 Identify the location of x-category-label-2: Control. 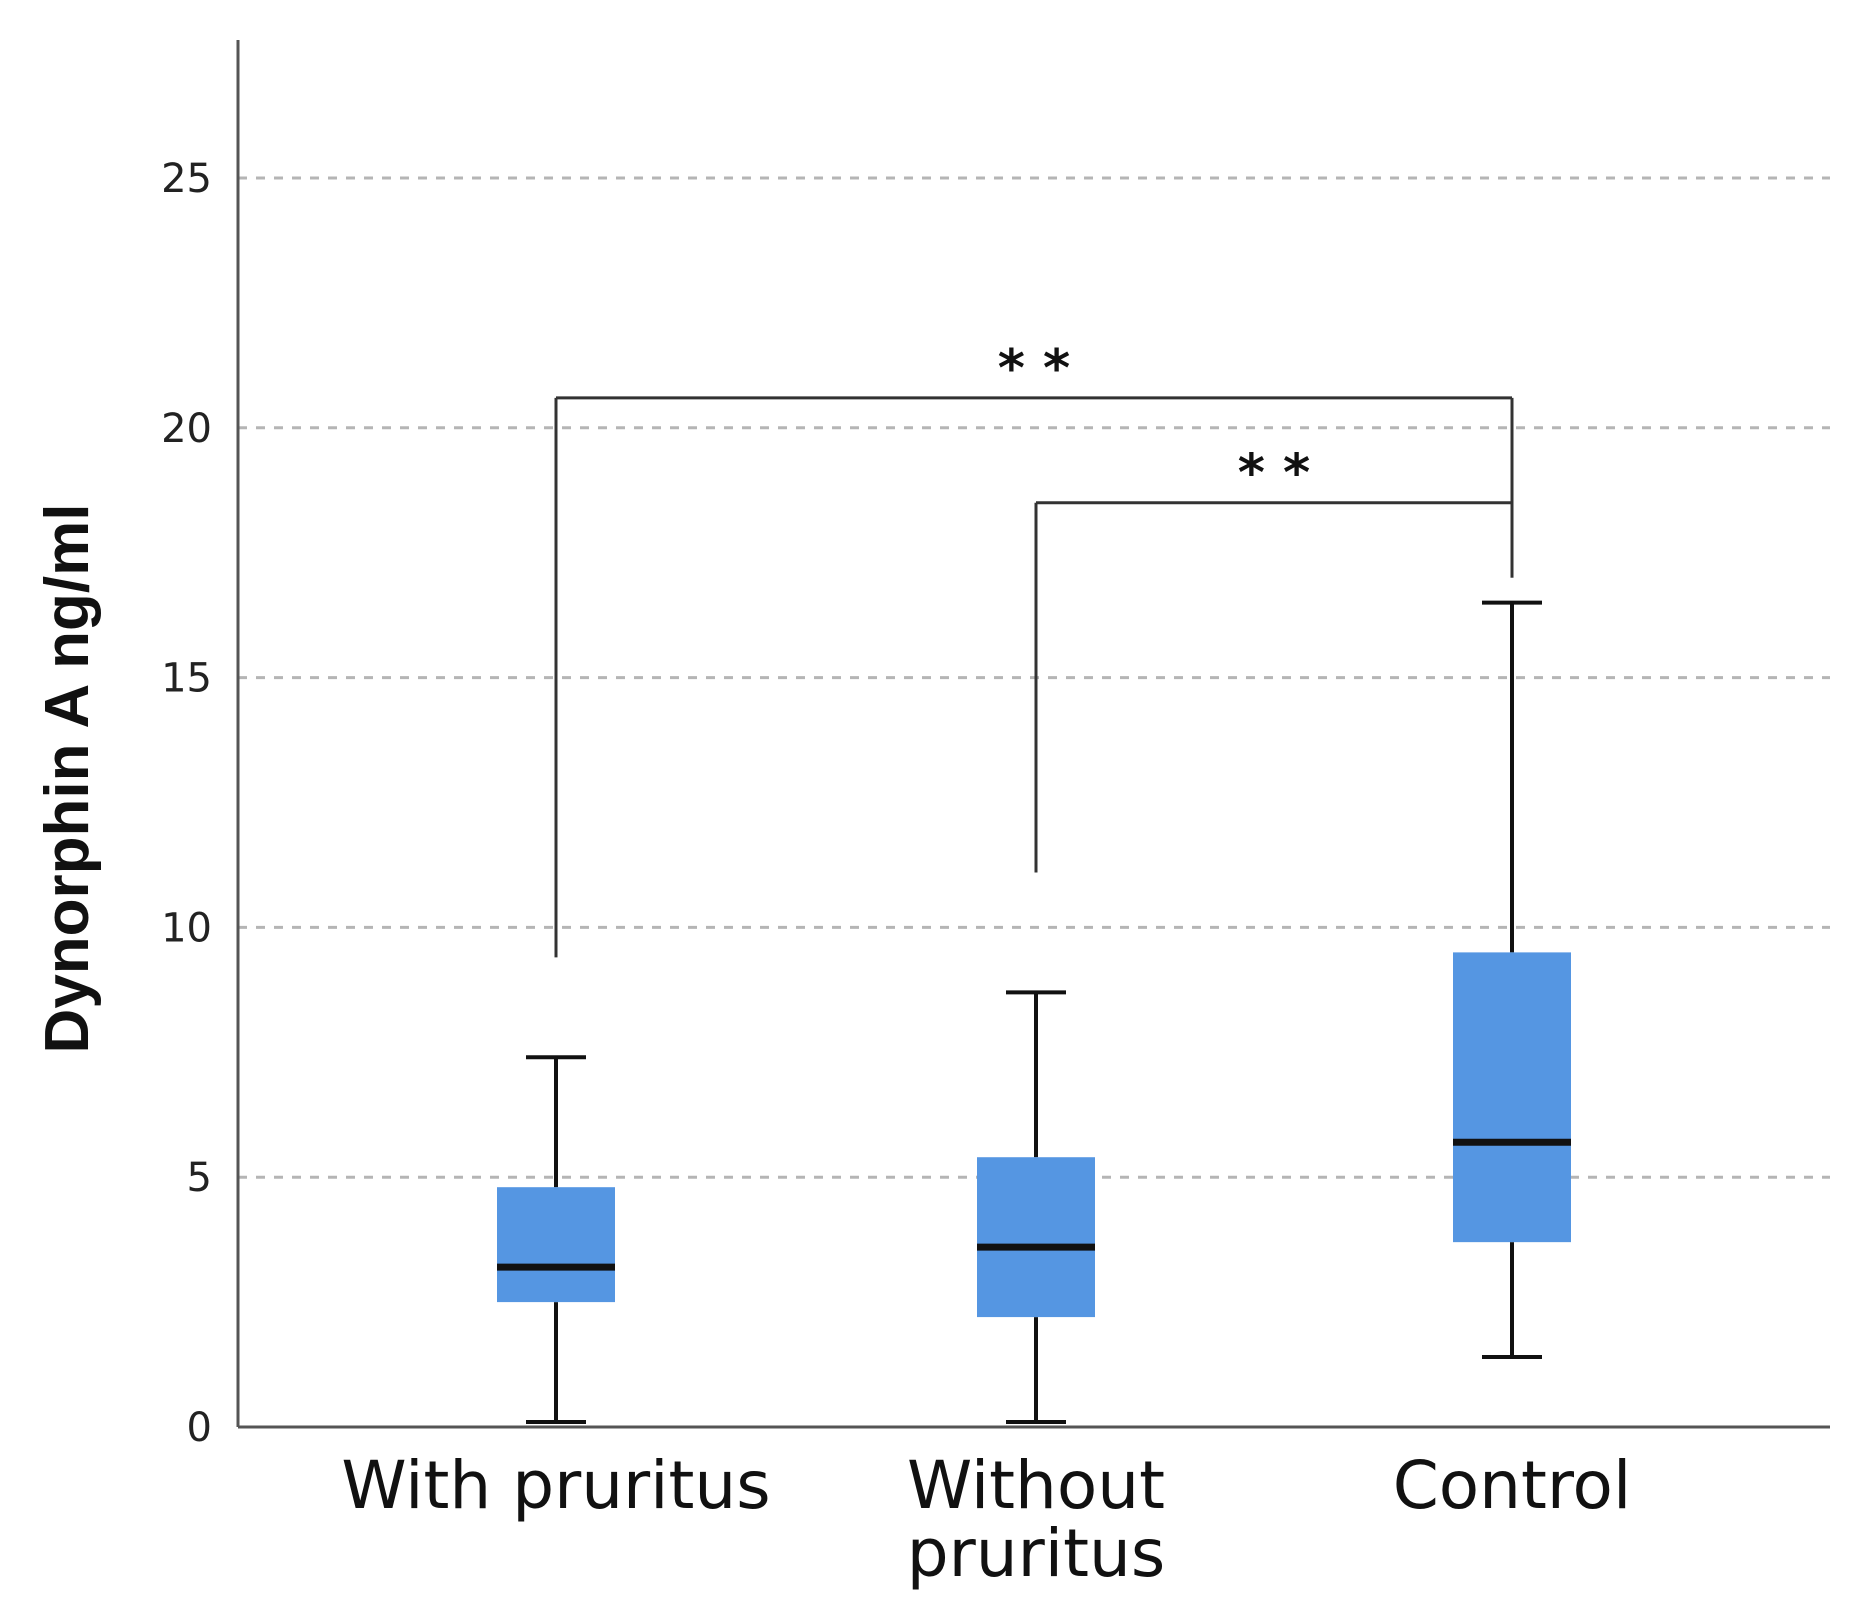
(1512, 1485).